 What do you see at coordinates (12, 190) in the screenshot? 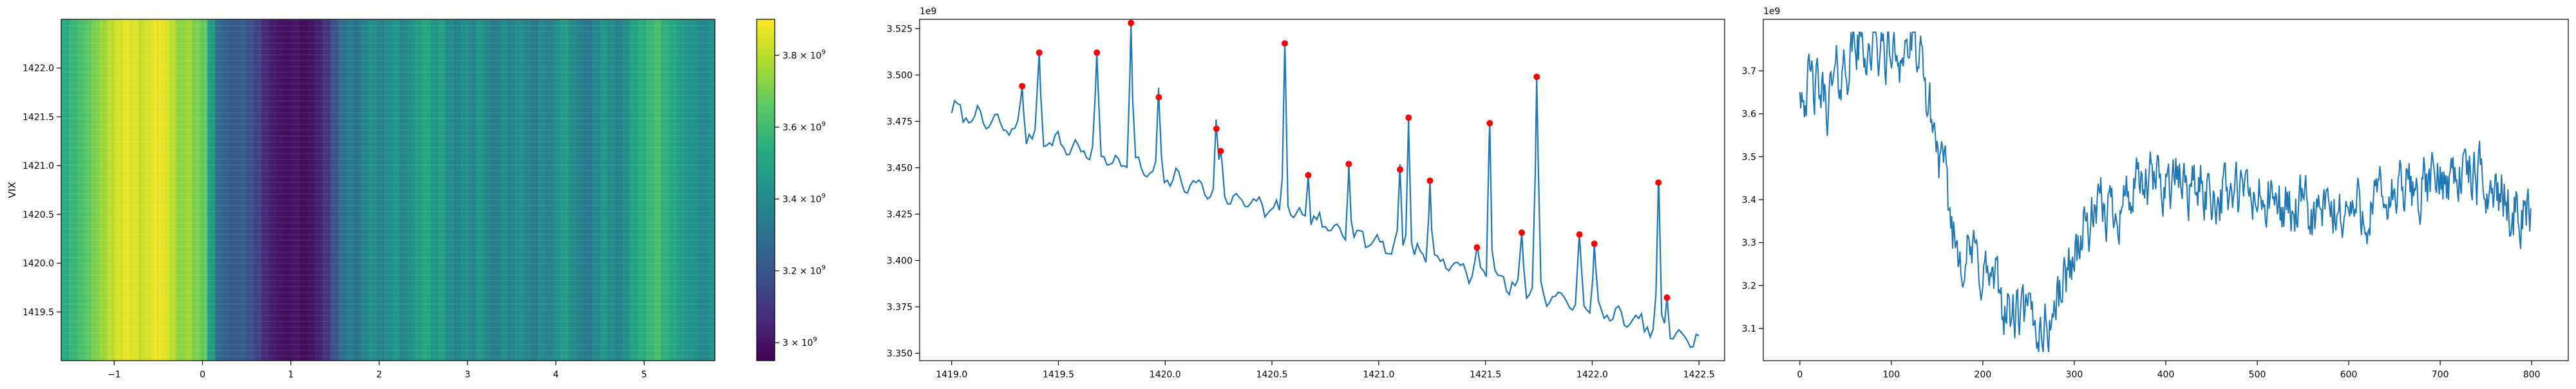
I see `heatmap-y-axis-label: VIX` at bounding box center [12, 190].